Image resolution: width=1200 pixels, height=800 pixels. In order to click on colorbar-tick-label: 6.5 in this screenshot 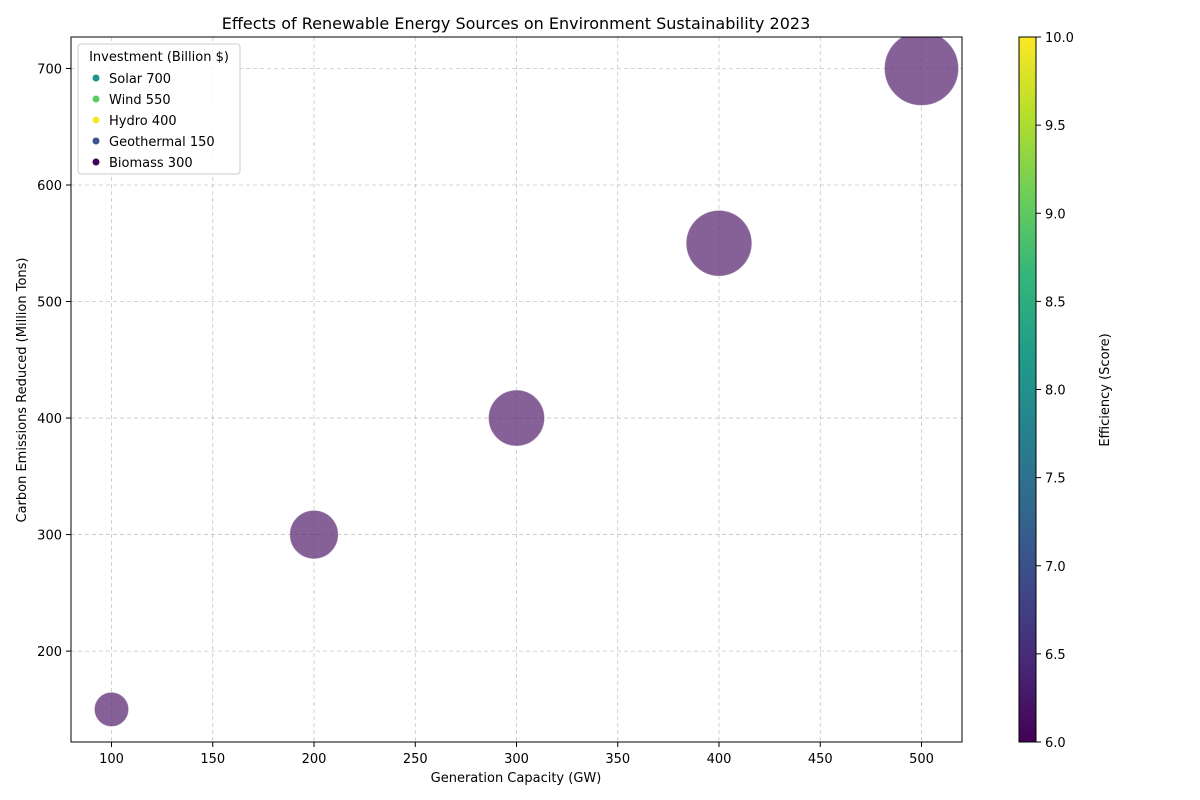, I will do `click(1055, 655)`.